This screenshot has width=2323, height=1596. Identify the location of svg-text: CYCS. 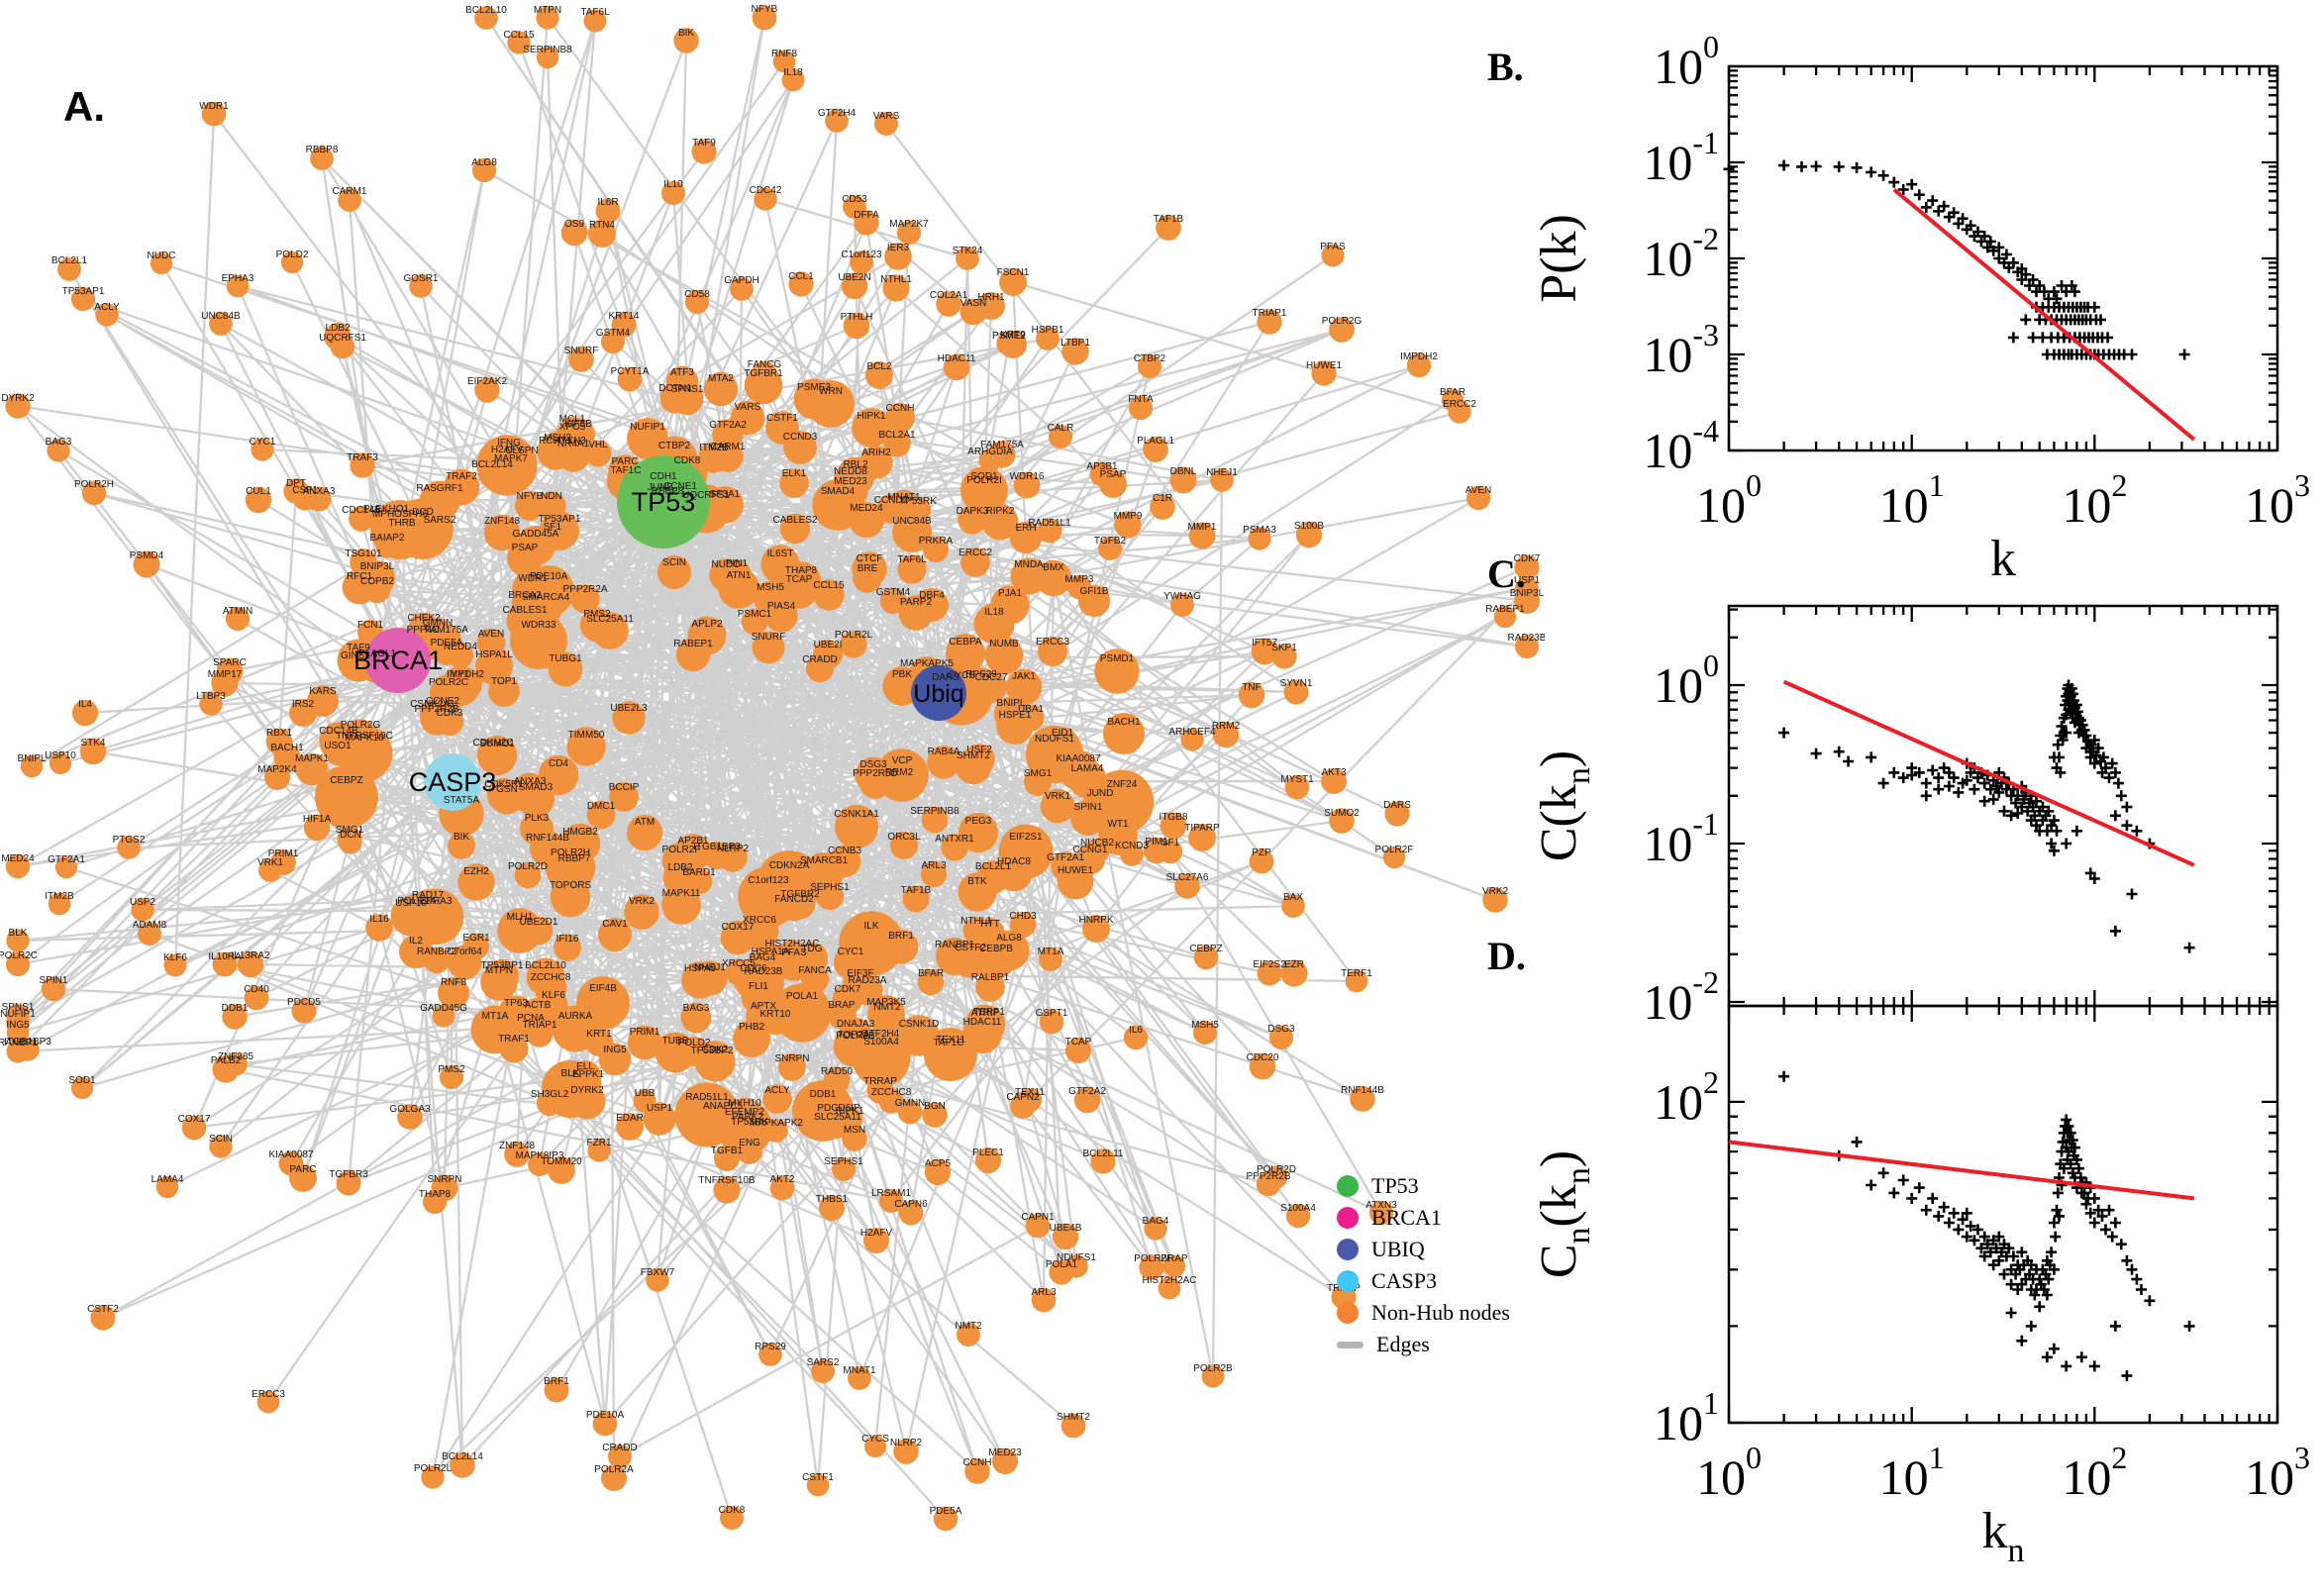
(962, 675).